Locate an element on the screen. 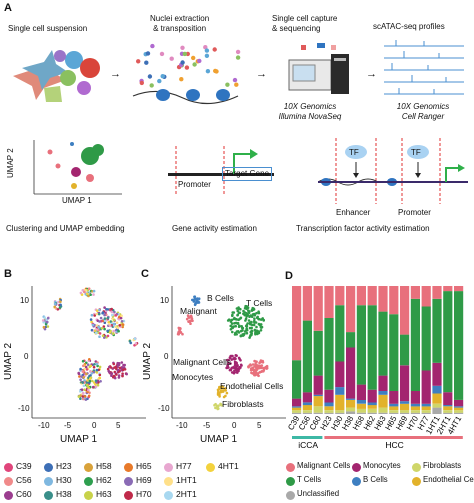  panel-b-ylabel: UMAP 2 is located at coordinates (8, 361).